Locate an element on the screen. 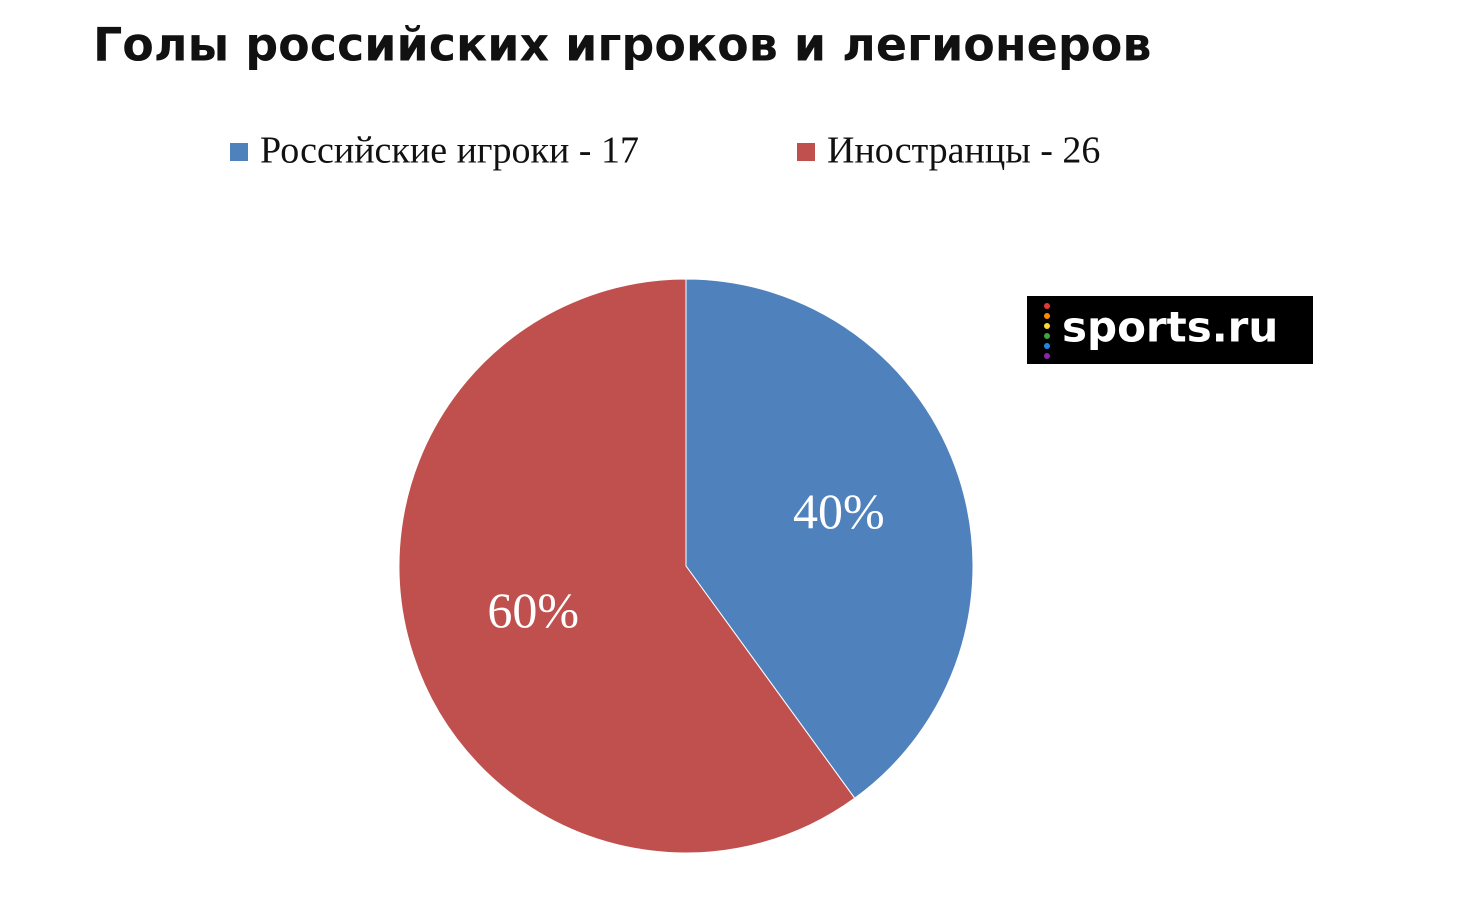  pie-slice is located at coordinates (829, 538).